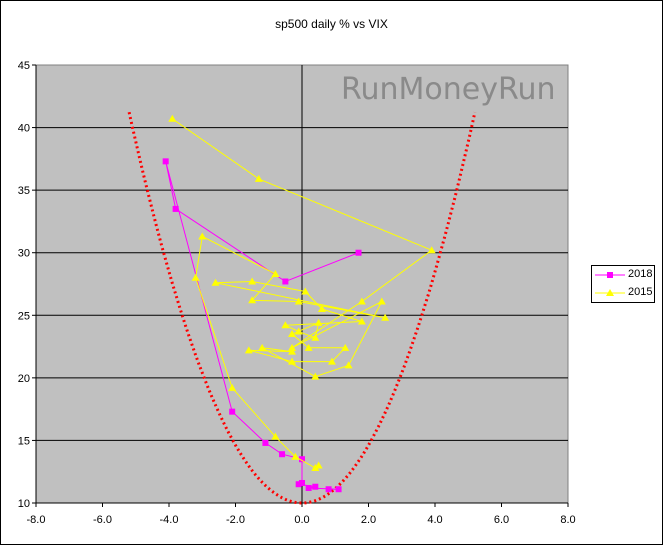 This screenshot has height=545, width=663. Describe the element at coordinates (368, 520) in the screenshot. I see `x-tick-label: 2.0` at that location.